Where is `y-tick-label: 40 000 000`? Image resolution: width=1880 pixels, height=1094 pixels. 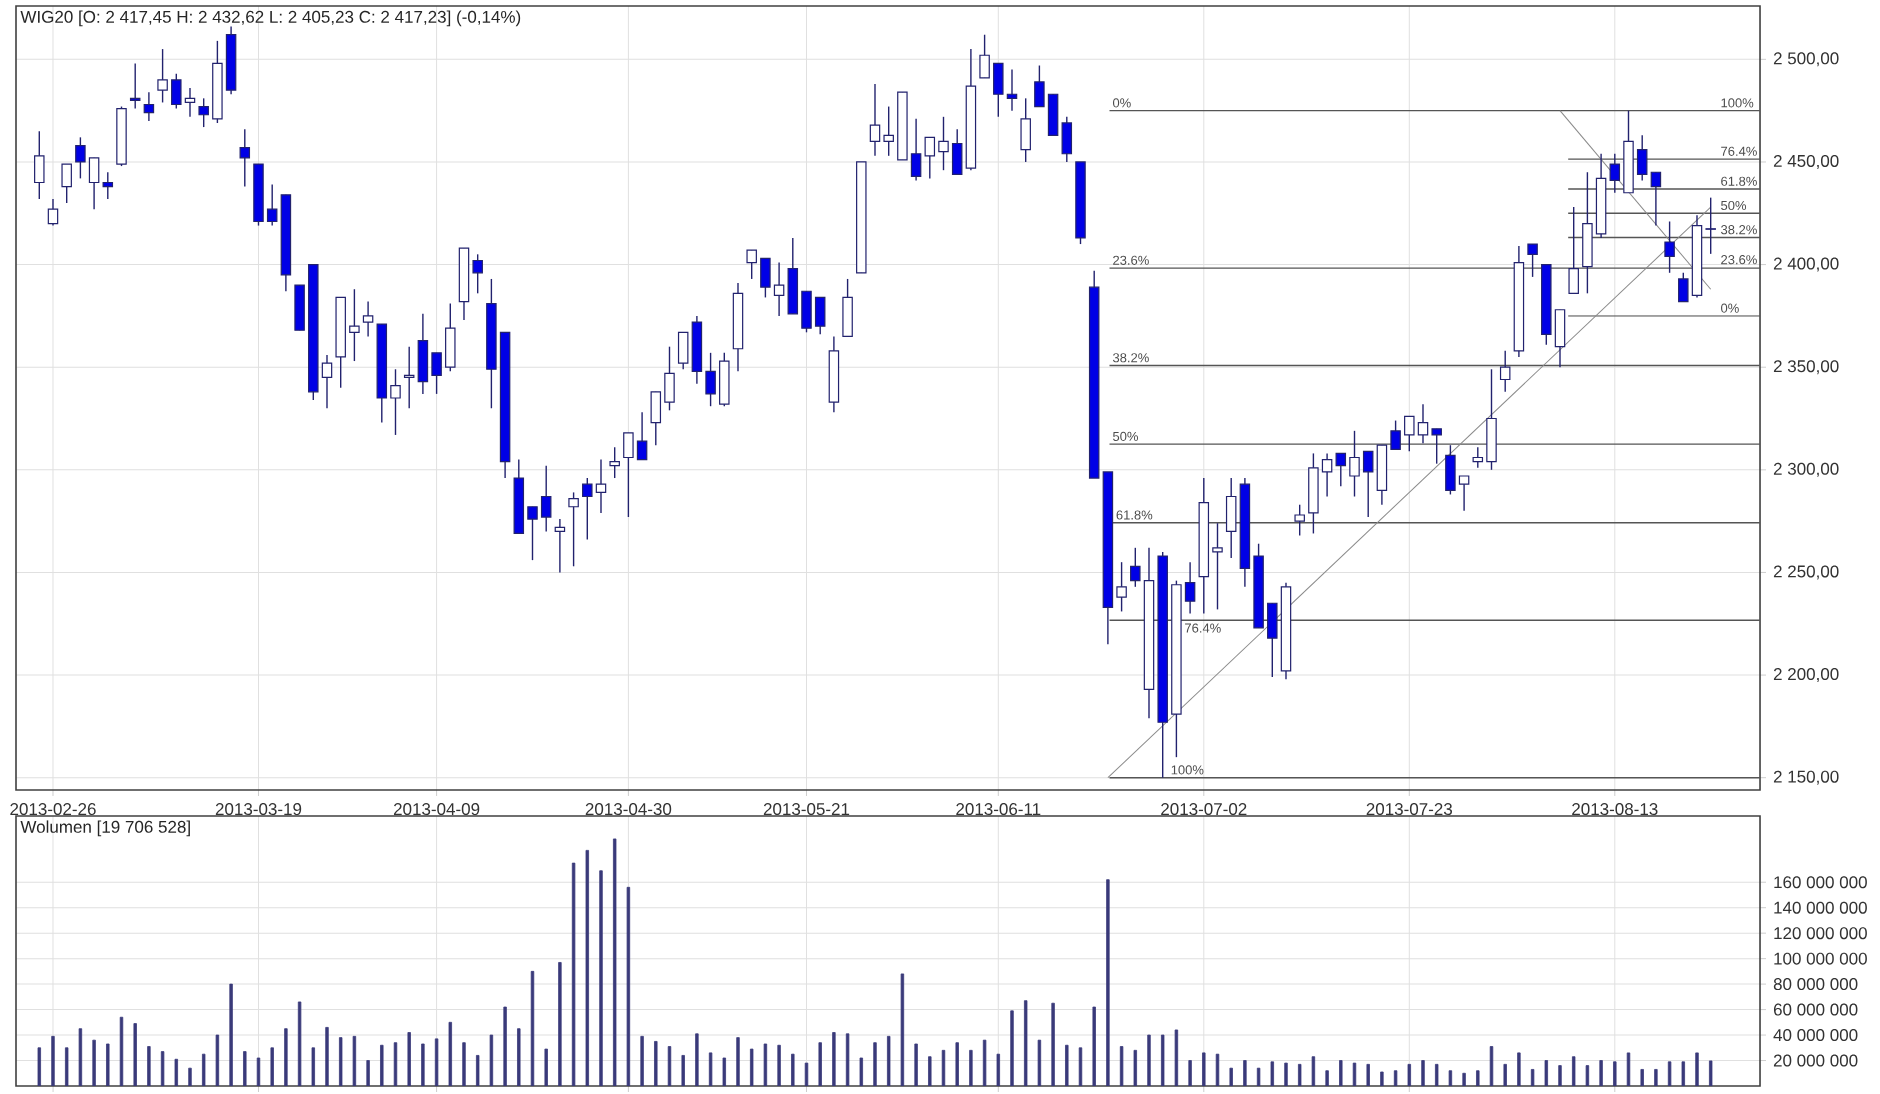
y-tick-label: 40 000 000 is located at coordinates (1815, 1035).